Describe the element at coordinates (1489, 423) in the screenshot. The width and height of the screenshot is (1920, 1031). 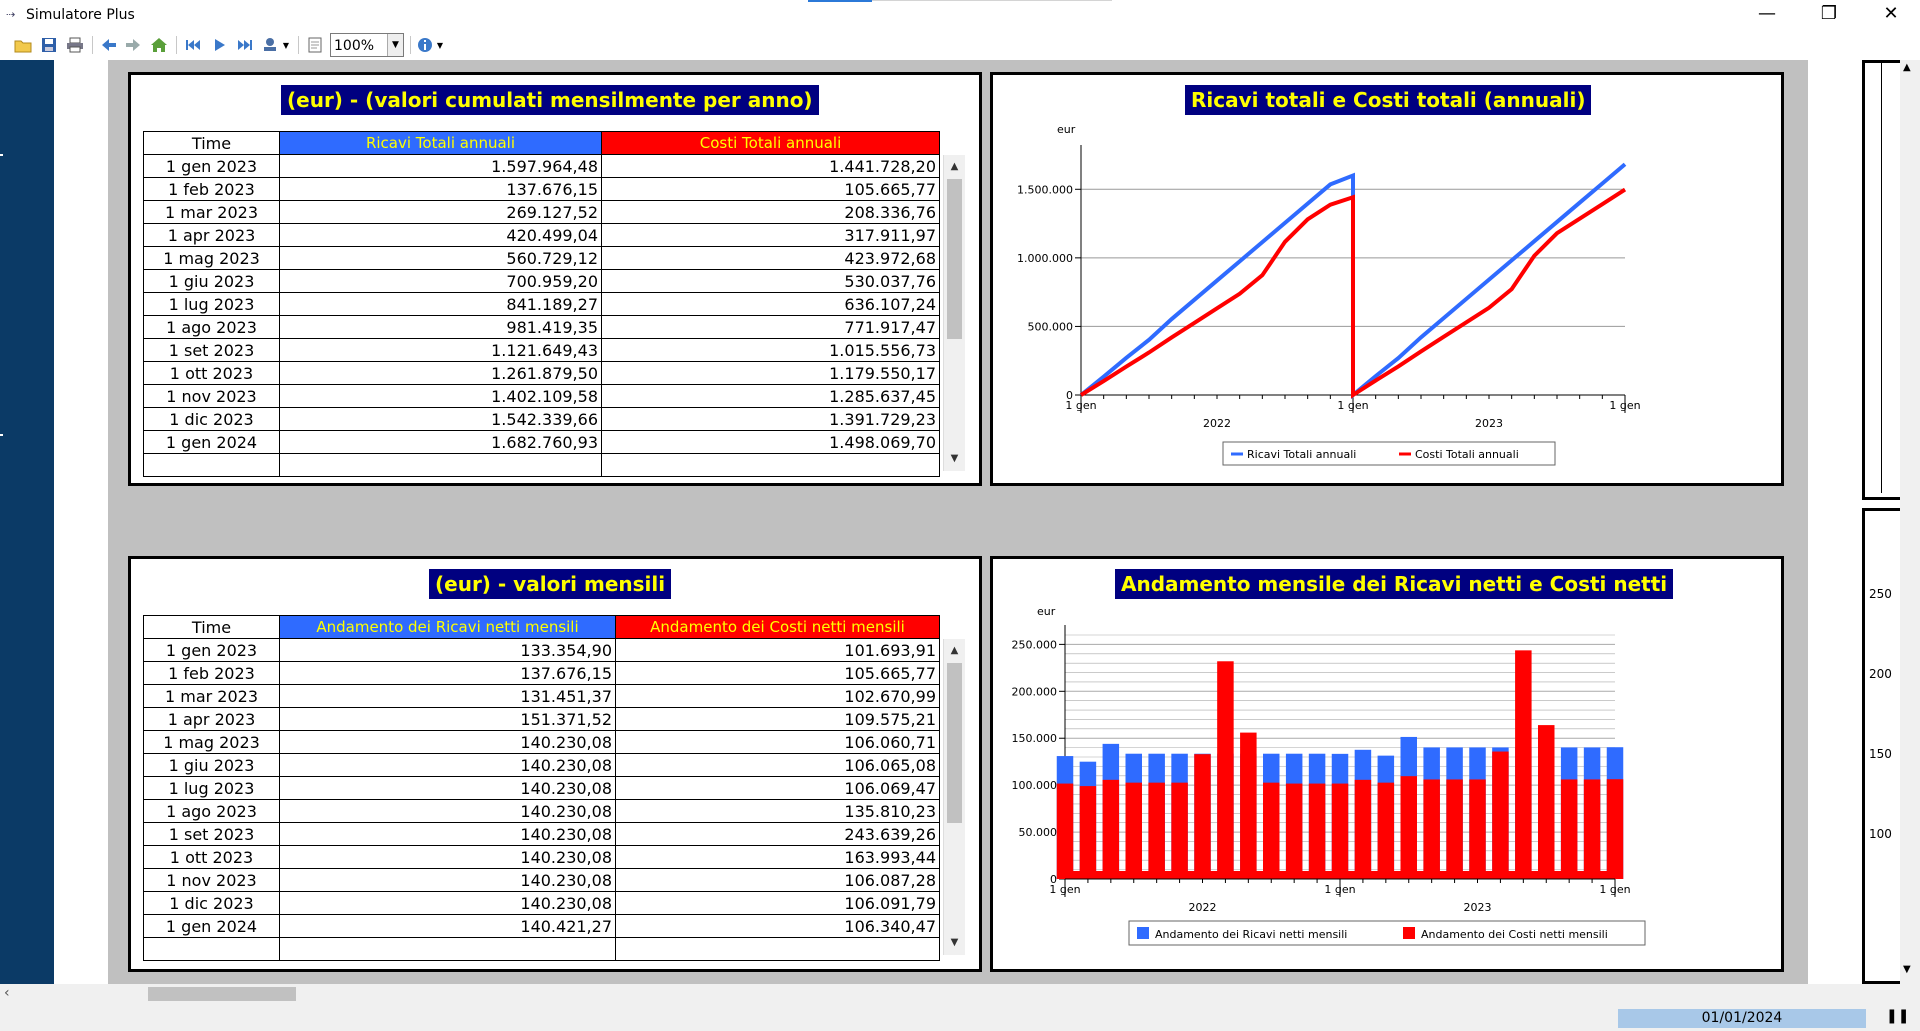
I see `year-label: 2023` at that location.